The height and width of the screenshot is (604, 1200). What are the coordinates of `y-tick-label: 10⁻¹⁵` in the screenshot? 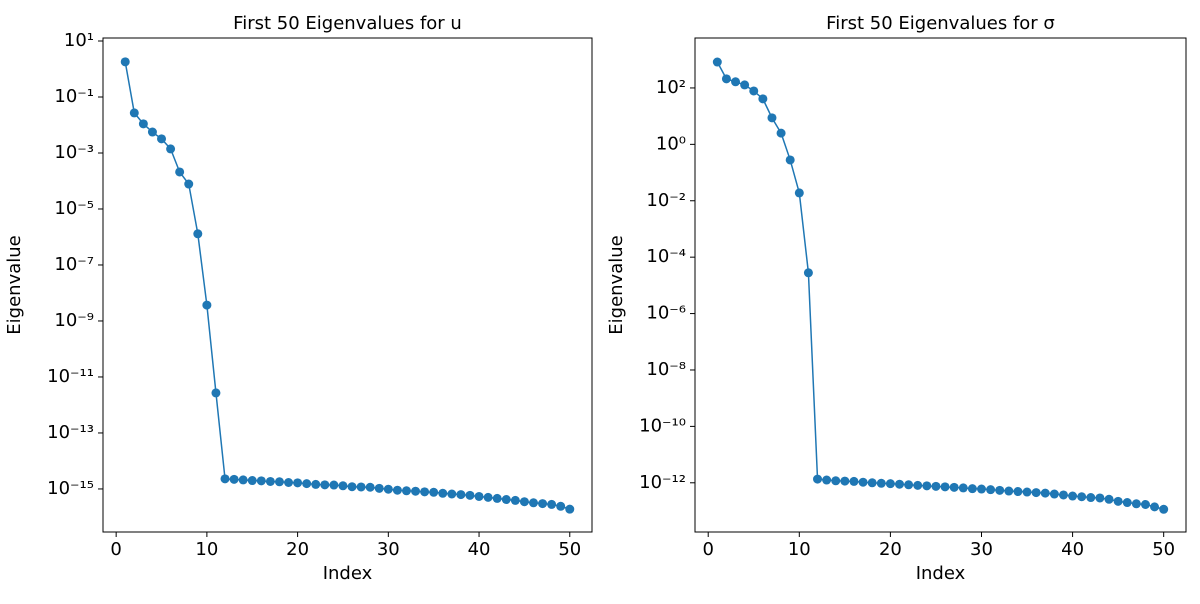 It's located at (70, 488).